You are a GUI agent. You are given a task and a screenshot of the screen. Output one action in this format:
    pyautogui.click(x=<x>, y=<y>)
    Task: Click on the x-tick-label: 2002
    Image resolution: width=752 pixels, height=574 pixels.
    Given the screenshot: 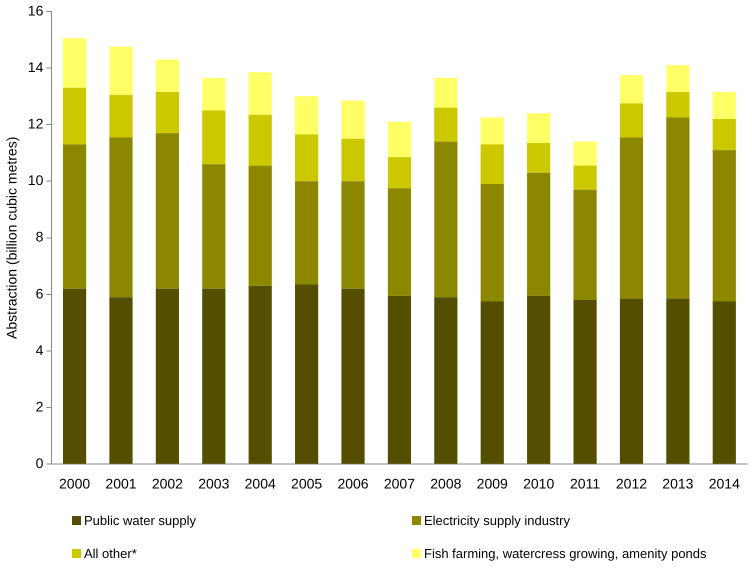 What is the action you would take?
    pyautogui.click(x=168, y=483)
    